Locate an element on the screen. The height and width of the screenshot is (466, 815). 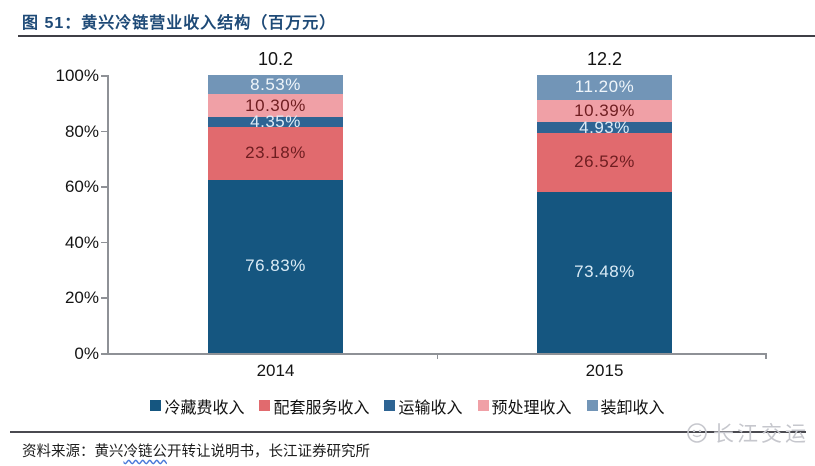
bar-segment-装卸收入: 11.20% is located at coordinates (604, 87).